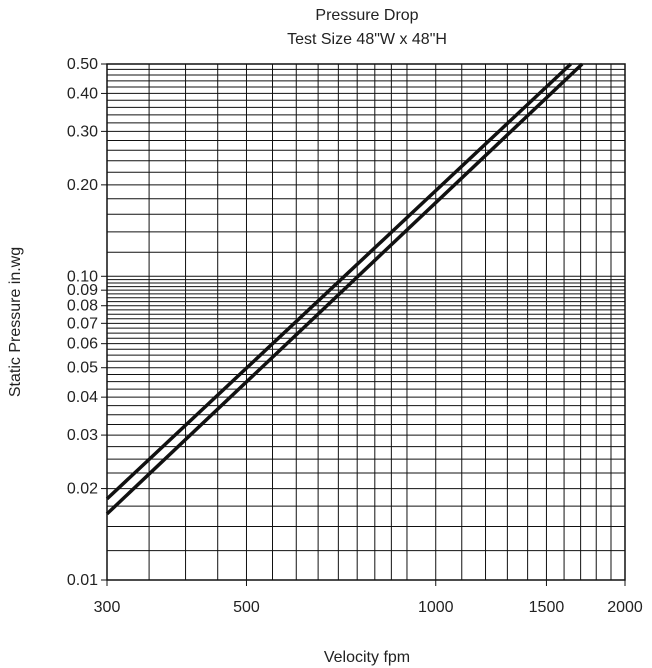  What do you see at coordinates (82, 580) in the screenshot?
I see `y-tick-label: 0.01` at bounding box center [82, 580].